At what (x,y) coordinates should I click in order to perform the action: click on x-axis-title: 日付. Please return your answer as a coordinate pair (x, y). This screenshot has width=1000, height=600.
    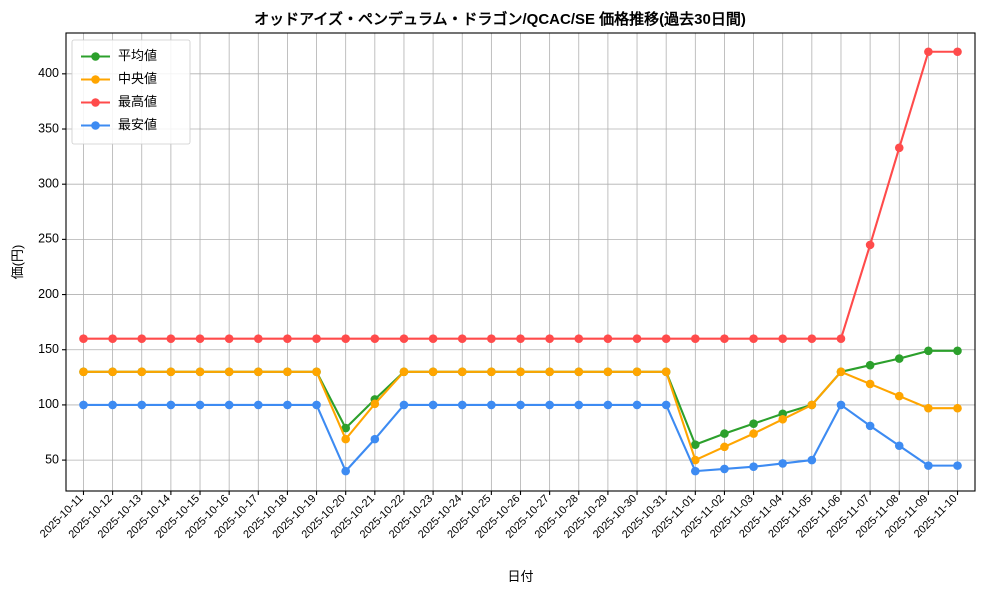
    Looking at the image, I should click on (520, 576).